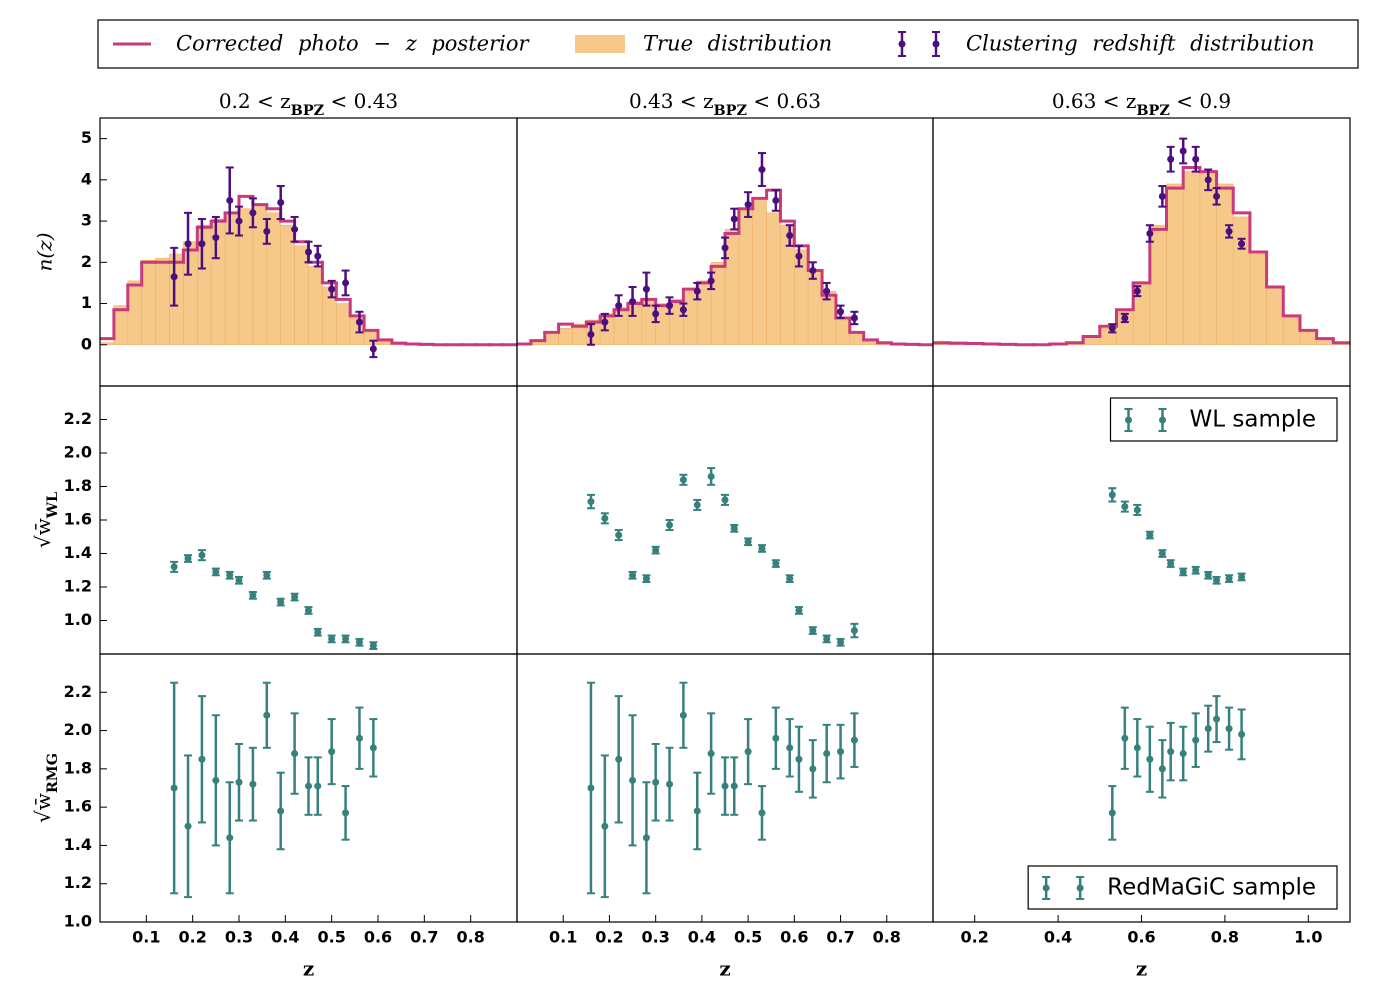  Describe the element at coordinates (43, 533) in the screenshot. I see `y-axis-label-part: √w̄` at that location.